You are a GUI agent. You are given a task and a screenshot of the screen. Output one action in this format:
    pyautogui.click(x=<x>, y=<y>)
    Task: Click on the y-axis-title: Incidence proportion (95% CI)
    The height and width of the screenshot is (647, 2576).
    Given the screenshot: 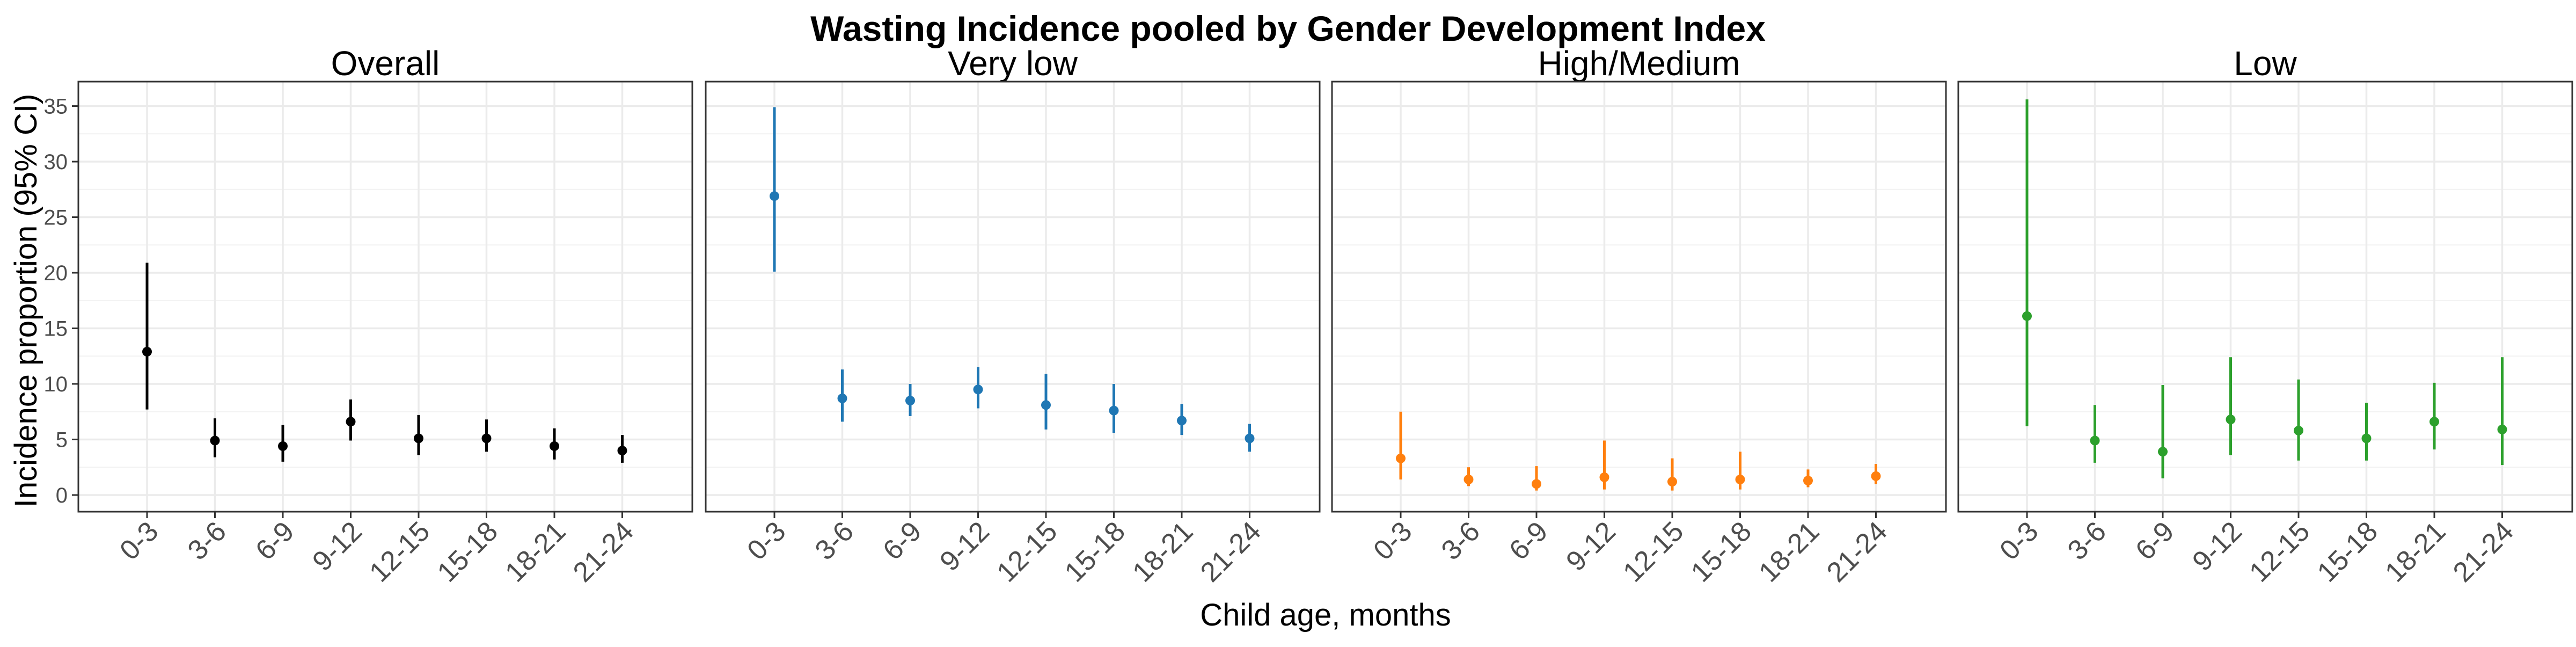 What is the action you would take?
    pyautogui.click(x=26, y=301)
    